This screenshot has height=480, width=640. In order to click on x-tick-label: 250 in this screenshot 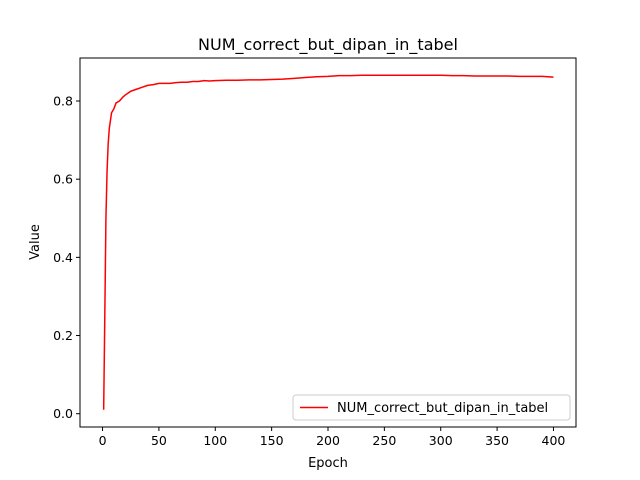, I will do `click(384, 440)`.